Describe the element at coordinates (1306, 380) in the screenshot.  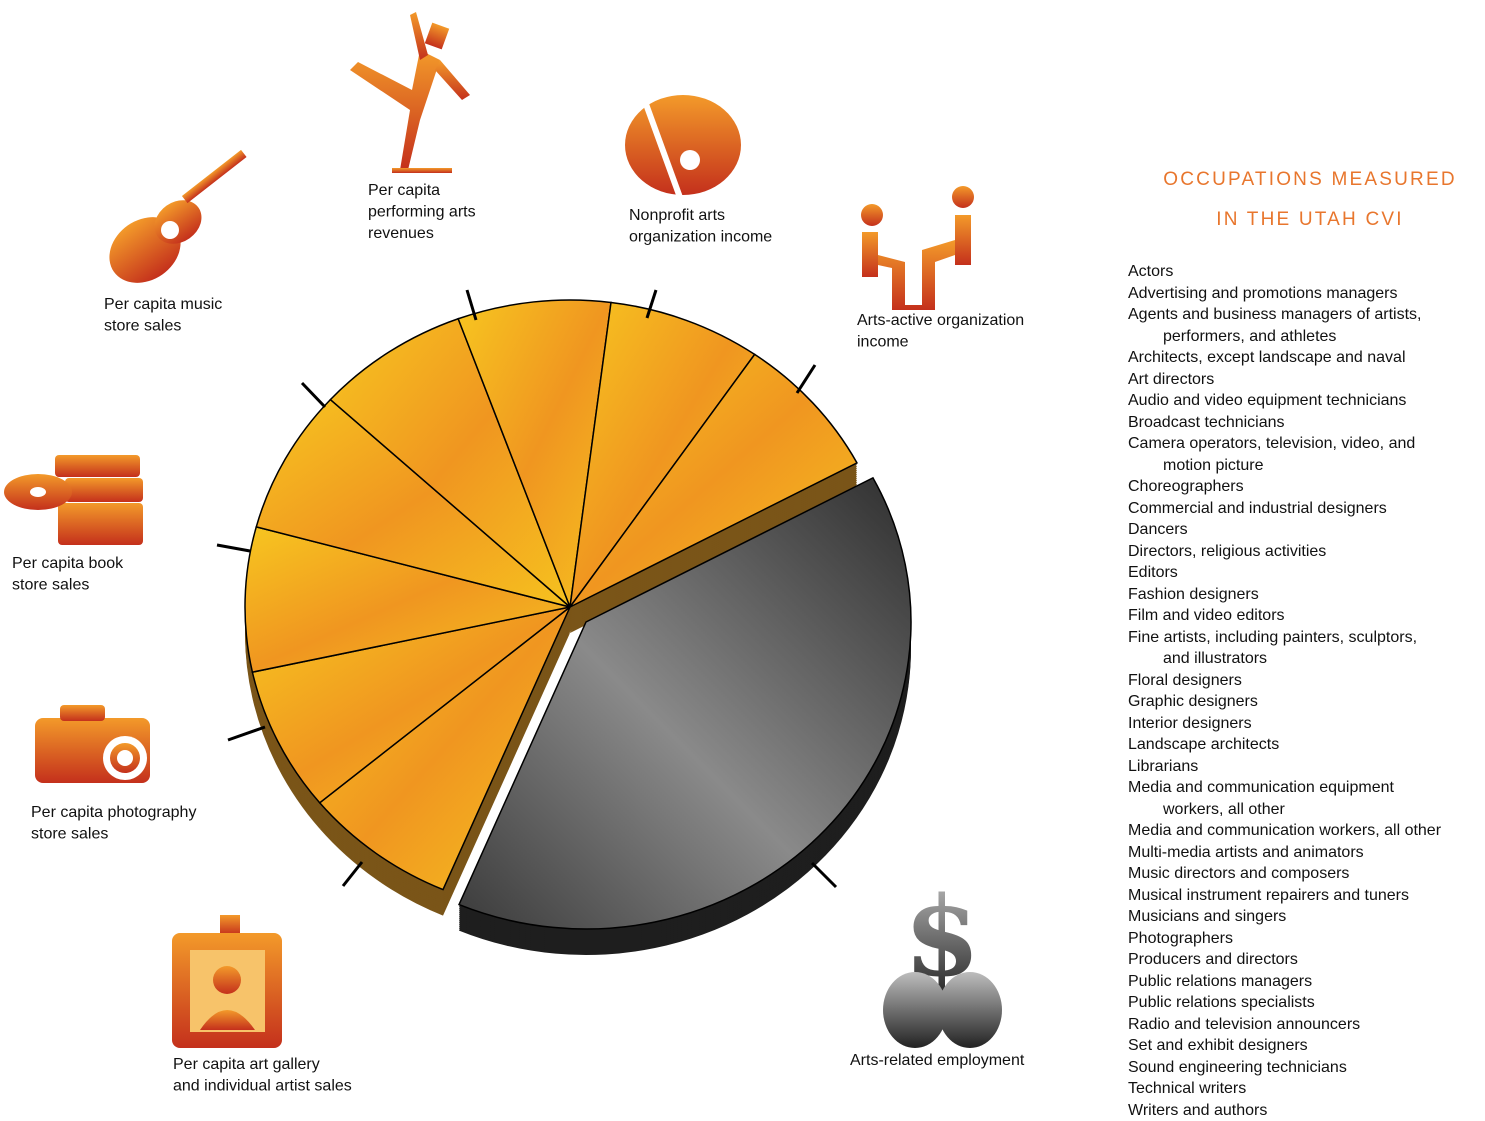
I see `occupation: Art directors` at that location.